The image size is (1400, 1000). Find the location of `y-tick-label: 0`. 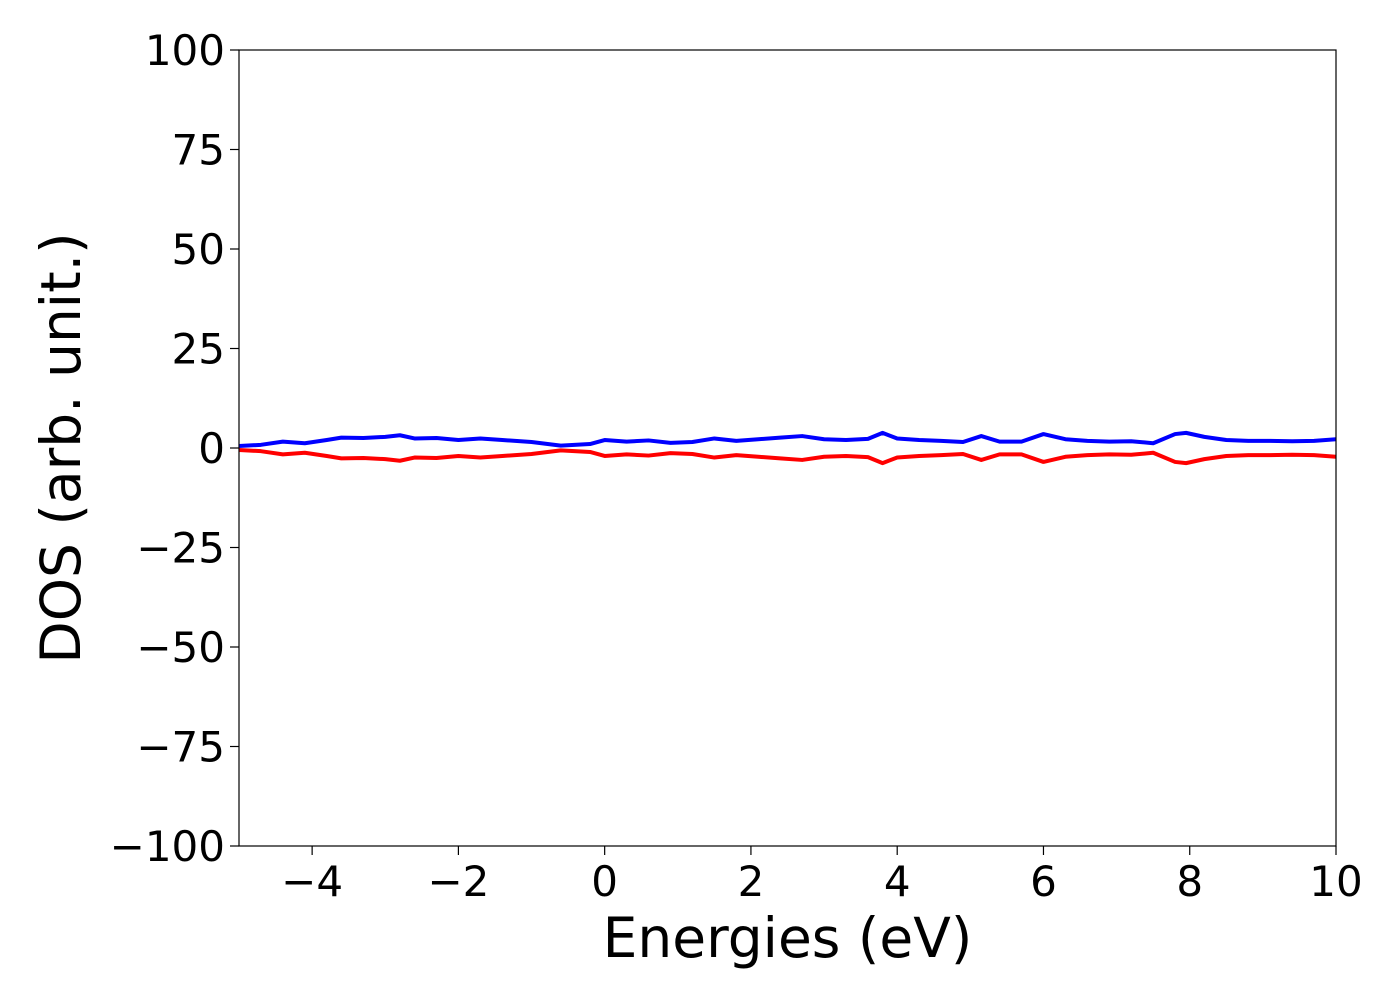

y-tick-label: 0 is located at coordinates (211, 448).